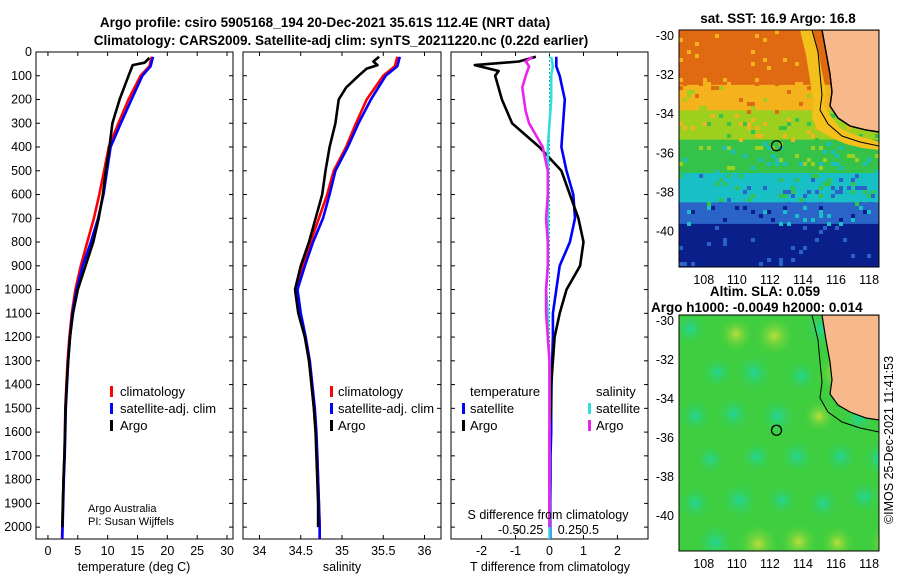  I want to click on legend-label-climatology: climatology, so click(153, 391).